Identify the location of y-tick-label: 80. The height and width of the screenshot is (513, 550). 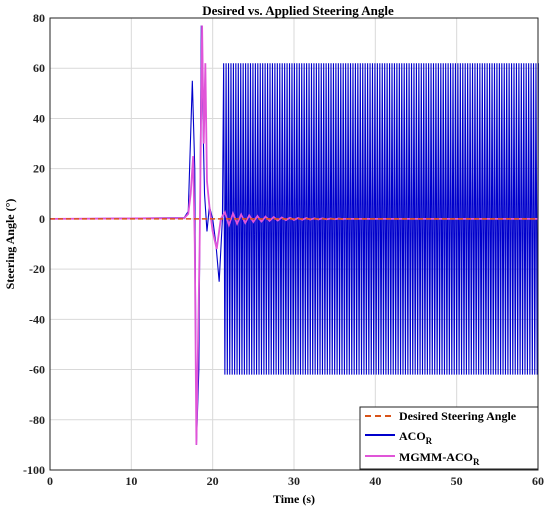
(39, 18).